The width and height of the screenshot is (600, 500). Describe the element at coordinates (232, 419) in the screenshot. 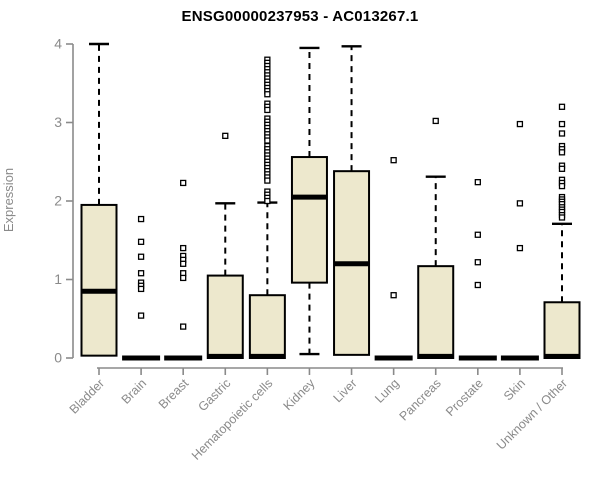

I see `category-label-hematopoietic-cells: Hematopoietic cells` at that location.